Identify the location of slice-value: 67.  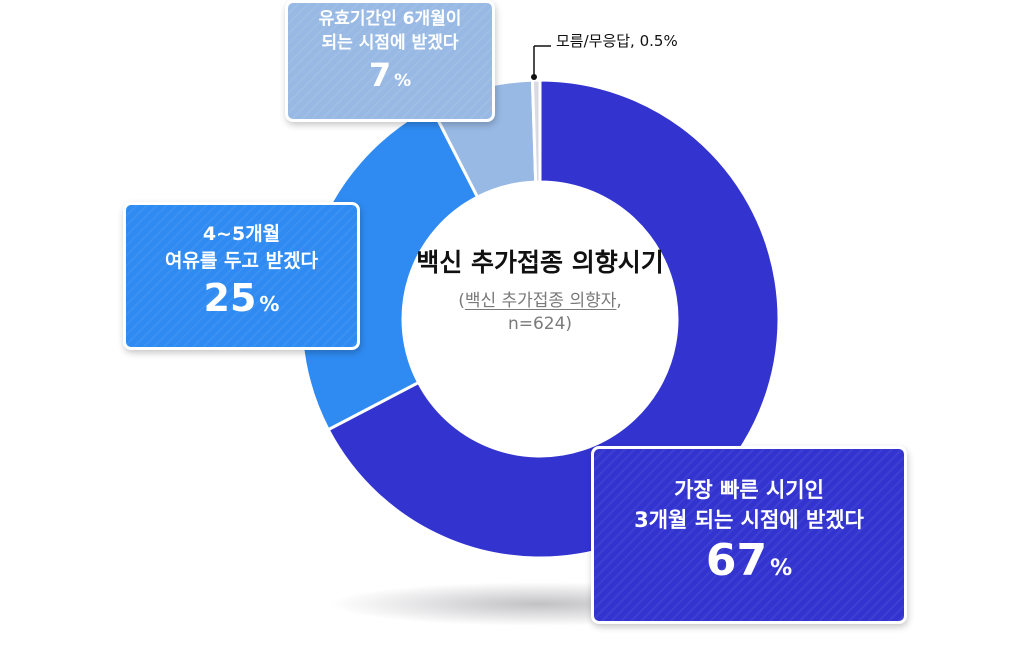
(736, 560).